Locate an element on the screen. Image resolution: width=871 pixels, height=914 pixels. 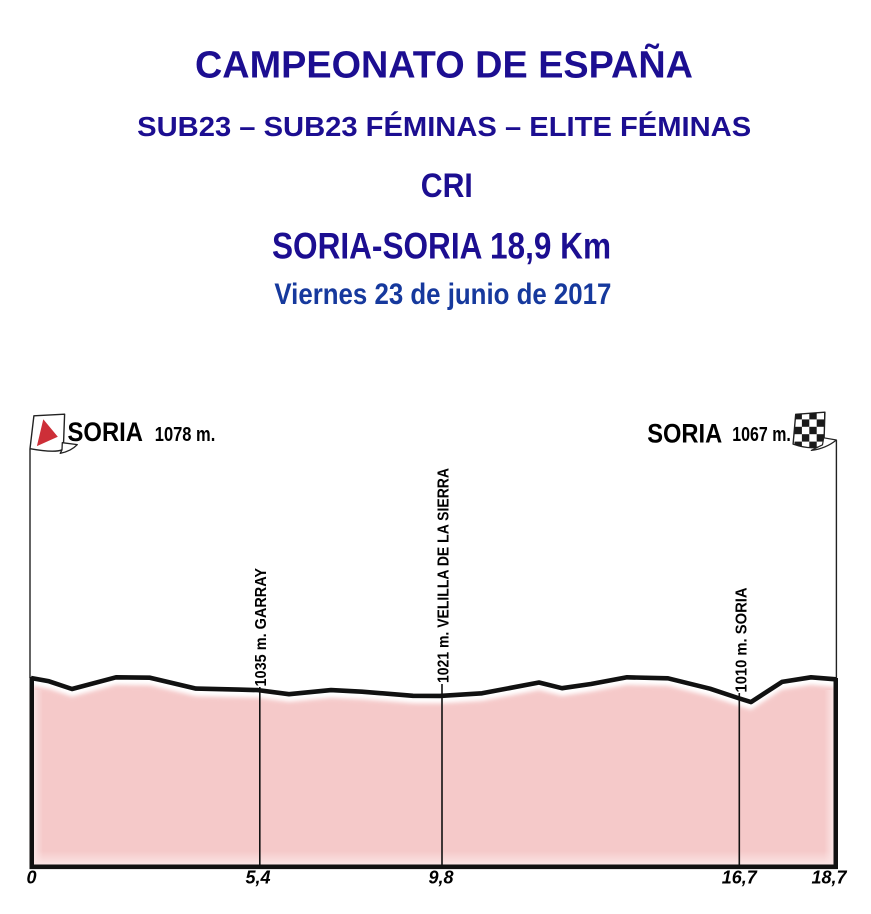
svg-text: SORIA-SORIA 18,9 Km is located at coordinates (441, 245).